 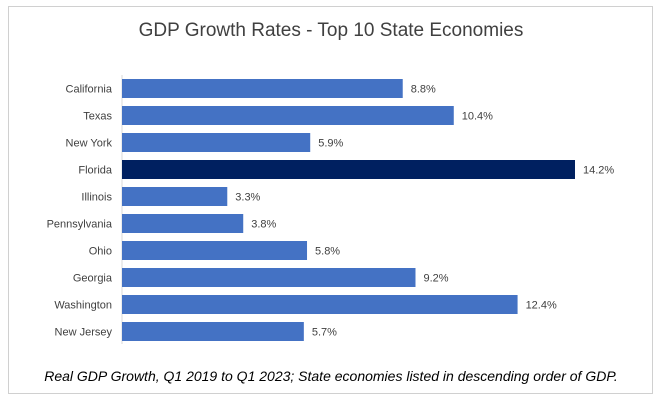 I want to click on data-label: 9.2%, so click(x=435, y=279).